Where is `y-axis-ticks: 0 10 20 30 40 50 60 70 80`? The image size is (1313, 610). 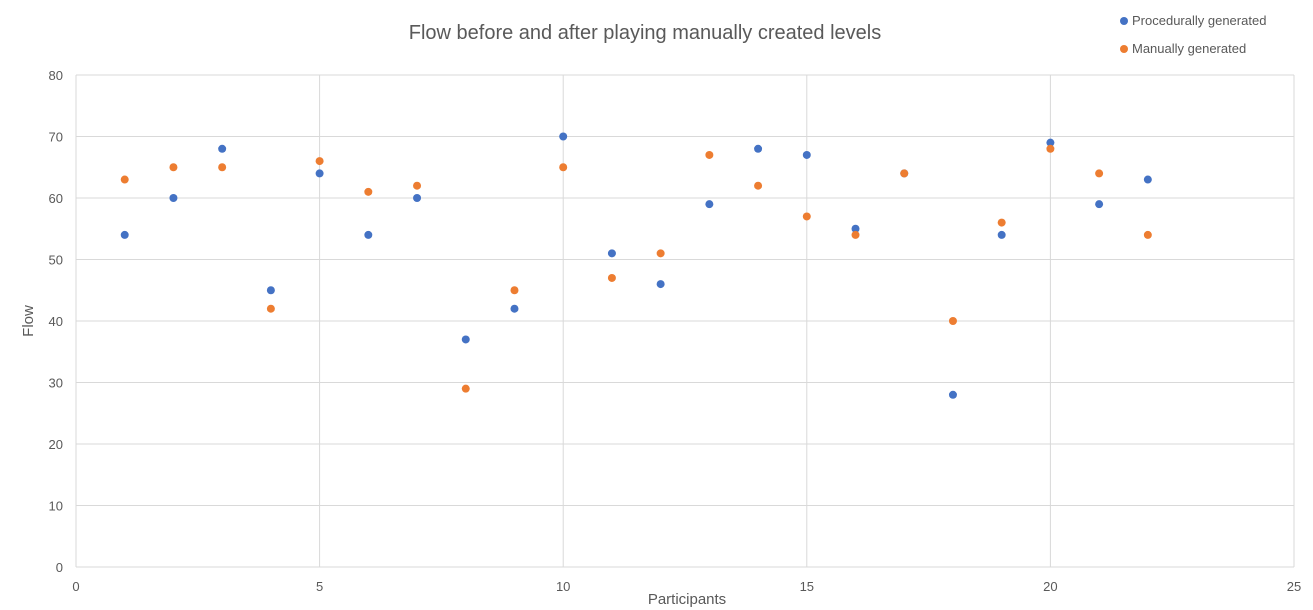 y-axis-ticks: 0 10 20 30 40 50 60 70 80 is located at coordinates (56, 321).